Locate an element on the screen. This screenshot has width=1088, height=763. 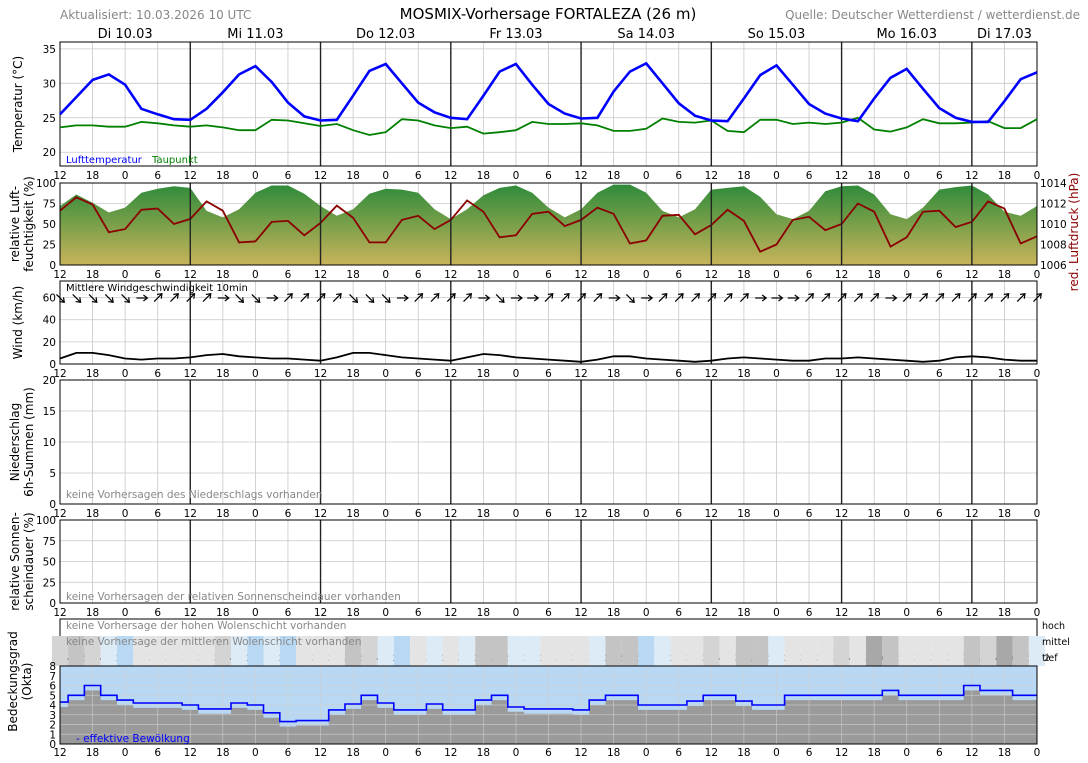
cloud-layer-label: tief is located at coordinates (1050, 658).